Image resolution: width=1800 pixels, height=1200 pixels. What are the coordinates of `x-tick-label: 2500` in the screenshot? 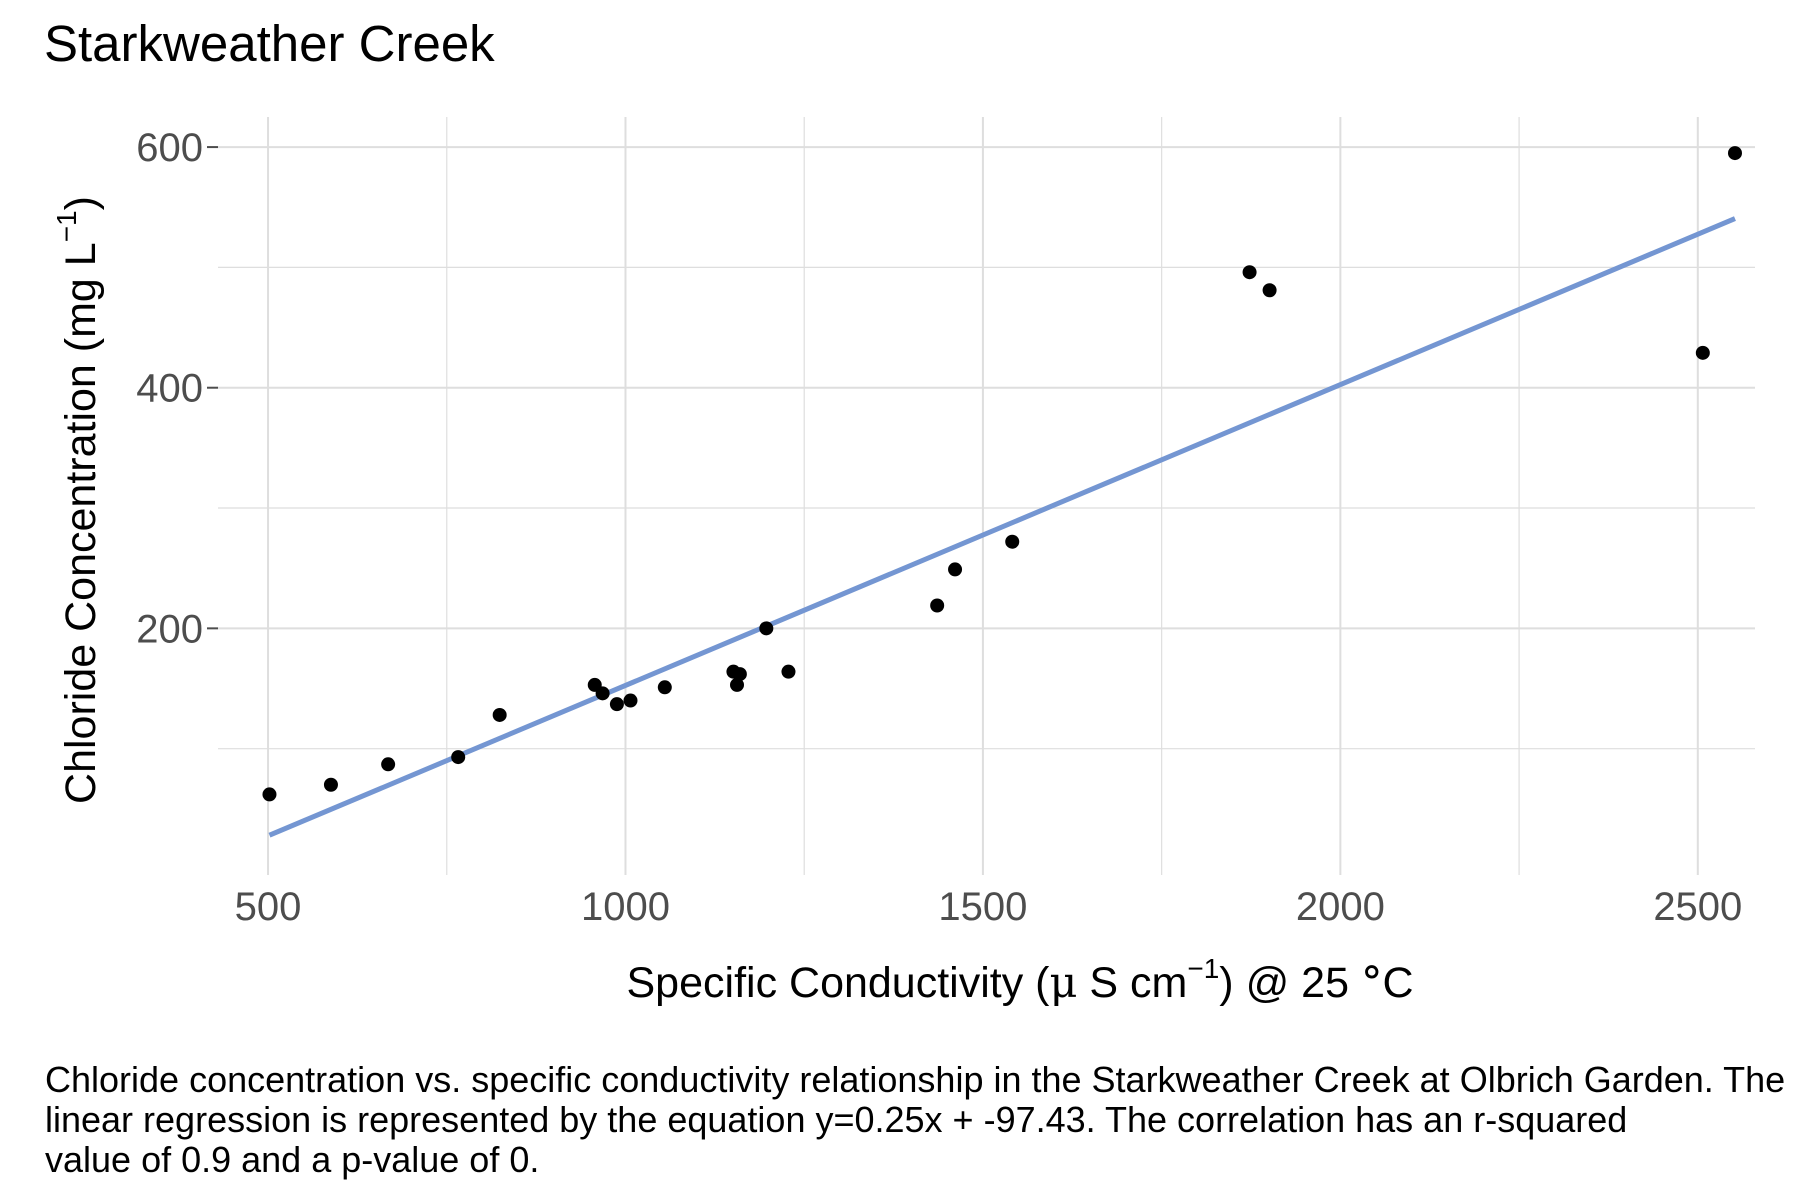 It's located at (1697, 907).